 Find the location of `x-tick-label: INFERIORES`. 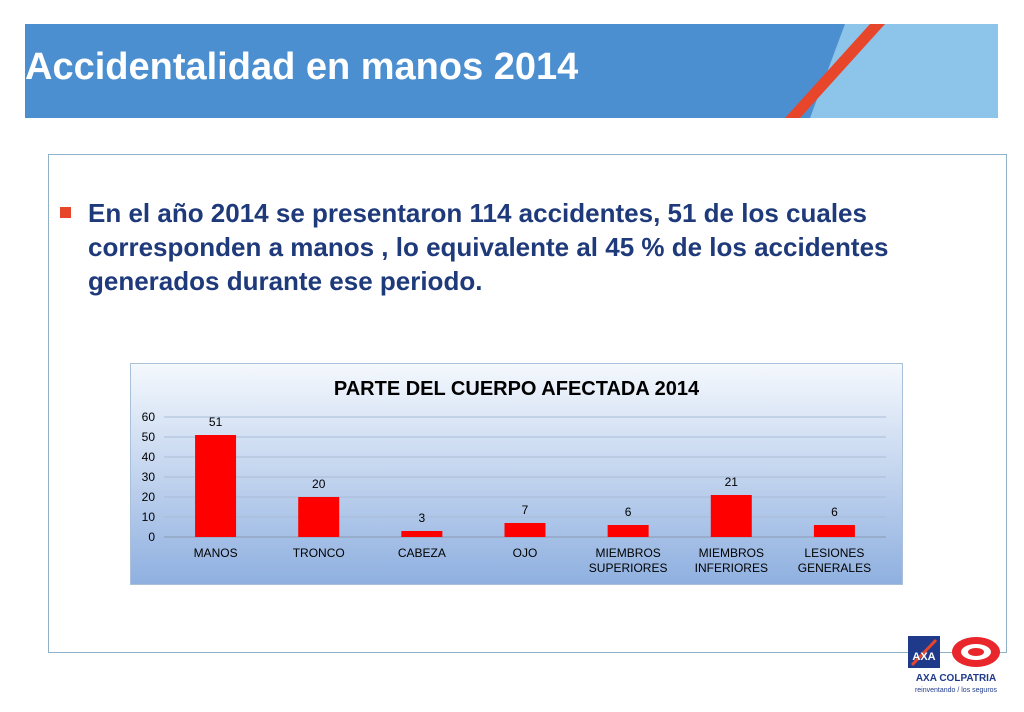

x-tick-label: INFERIORES is located at coordinates (731, 568).